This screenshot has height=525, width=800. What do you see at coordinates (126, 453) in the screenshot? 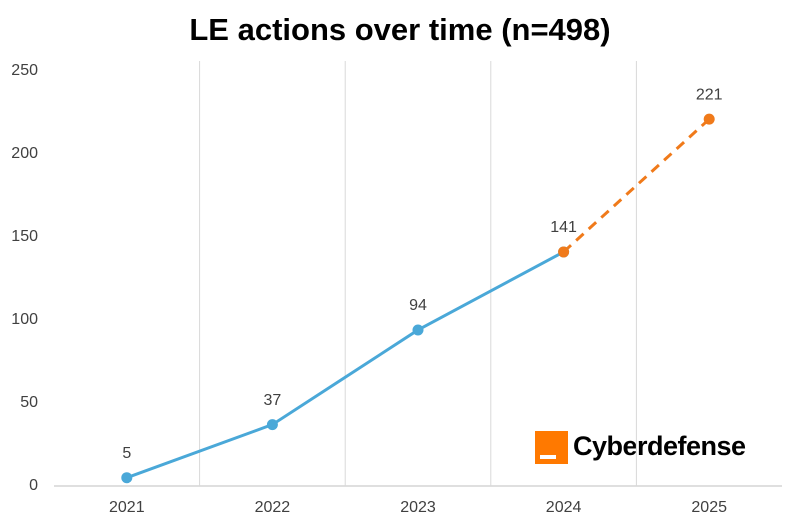
I see `data-label: 5` at bounding box center [126, 453].